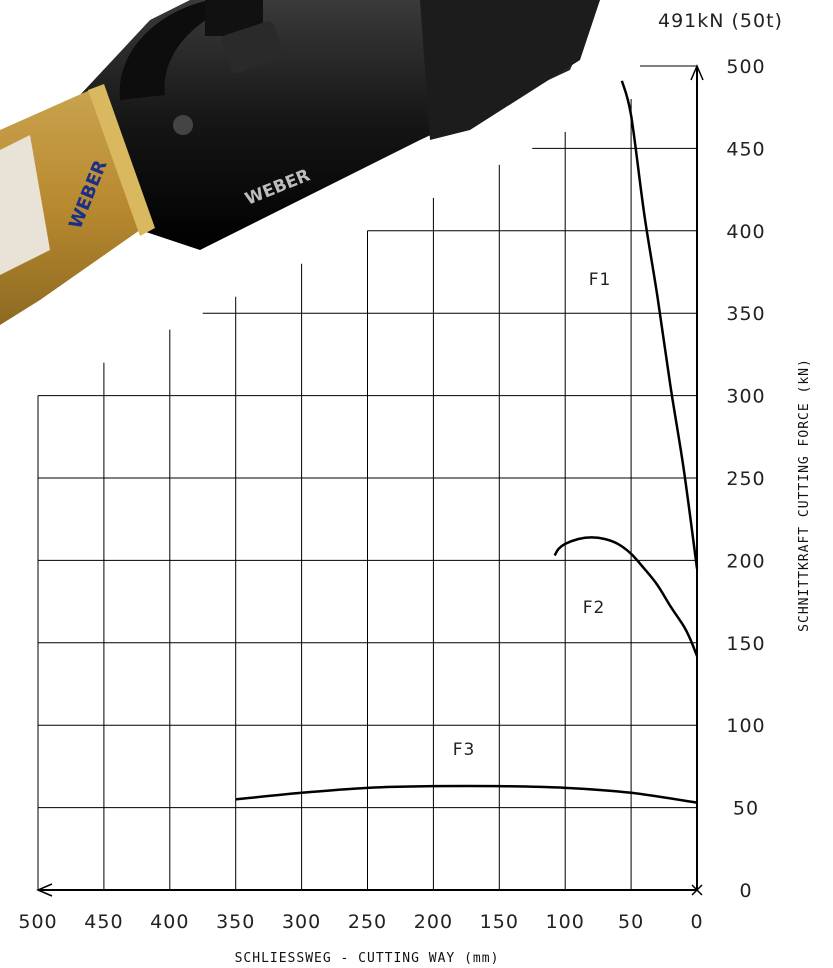 This screenshot has height=968, width=833. I want to click on y-tick-label: 150, so click(745, 644).